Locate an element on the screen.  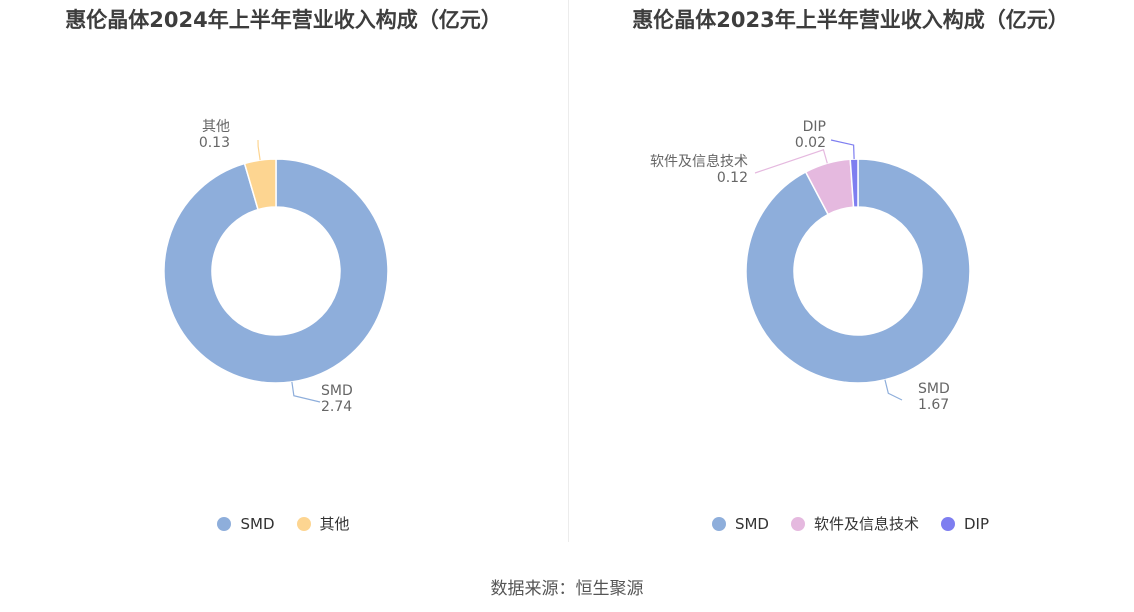
slice-label-smd-1: SMD is located at coordinates (934, 389).